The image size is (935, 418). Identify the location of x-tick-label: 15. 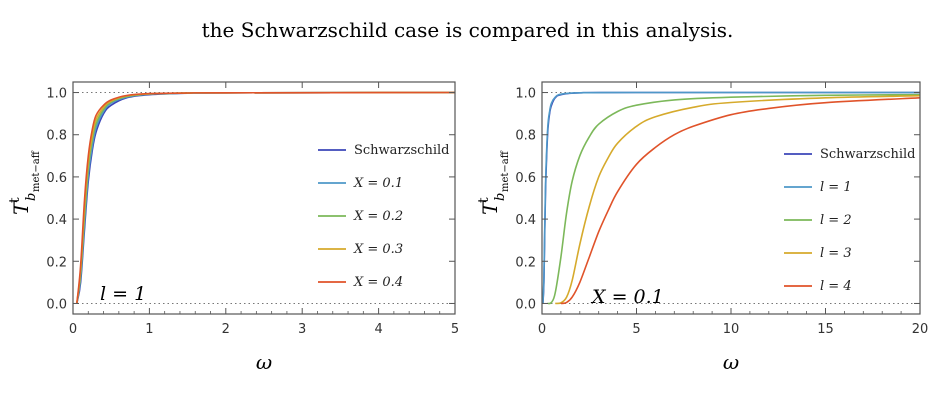
(825, 329).